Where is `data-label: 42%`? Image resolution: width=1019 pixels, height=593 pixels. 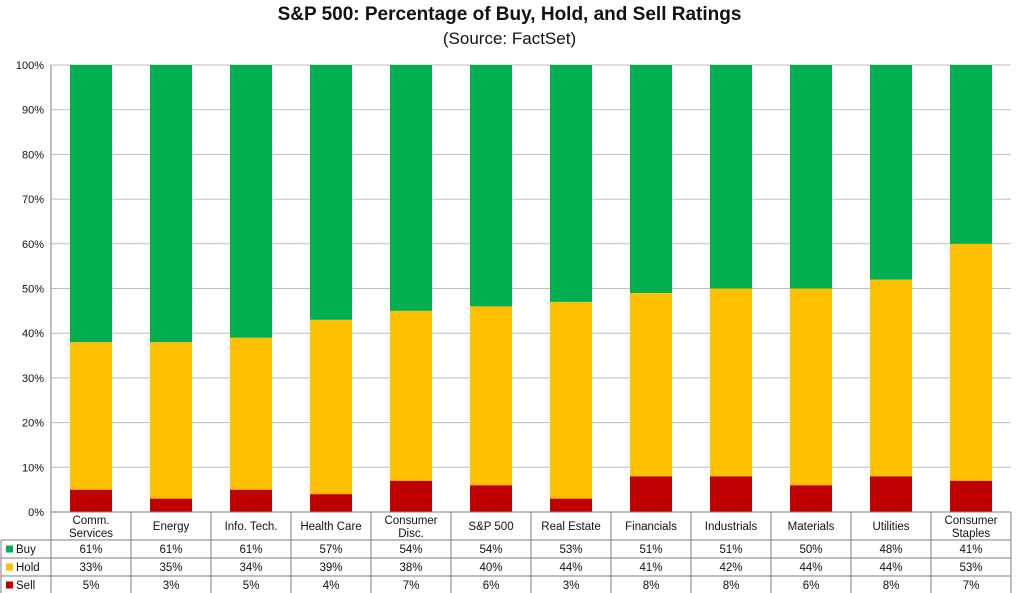 data-label: 42% is located at coordinates (730, 568).